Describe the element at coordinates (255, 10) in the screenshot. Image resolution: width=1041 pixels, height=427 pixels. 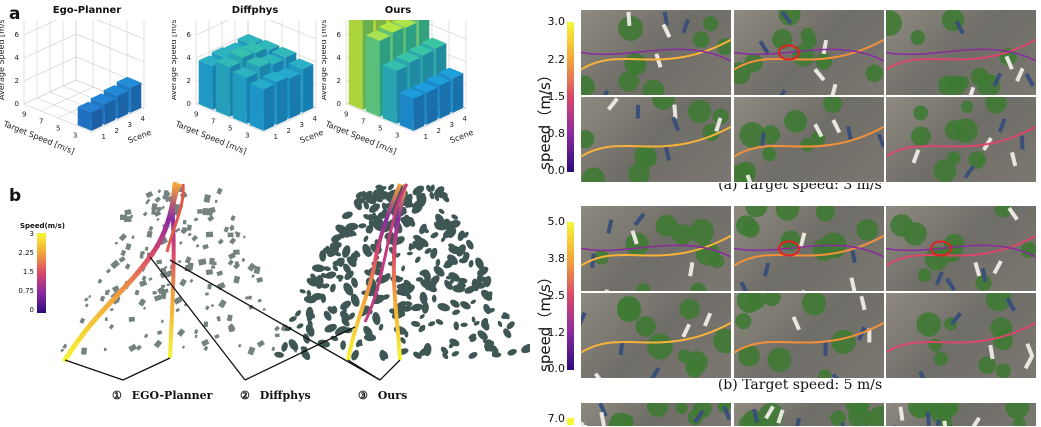
I see `chart-title-diffphys: Diffphys` at that location.